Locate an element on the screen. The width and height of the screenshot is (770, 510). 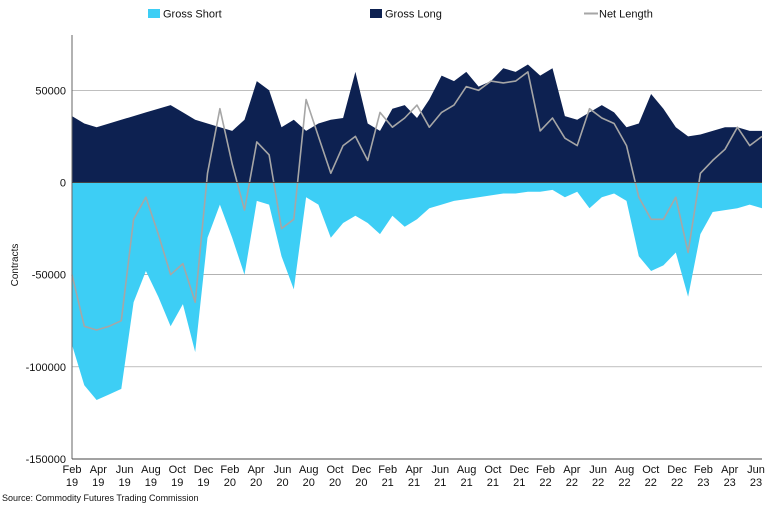
legend-swatch-gross-long is located at coordinates (376, 13).